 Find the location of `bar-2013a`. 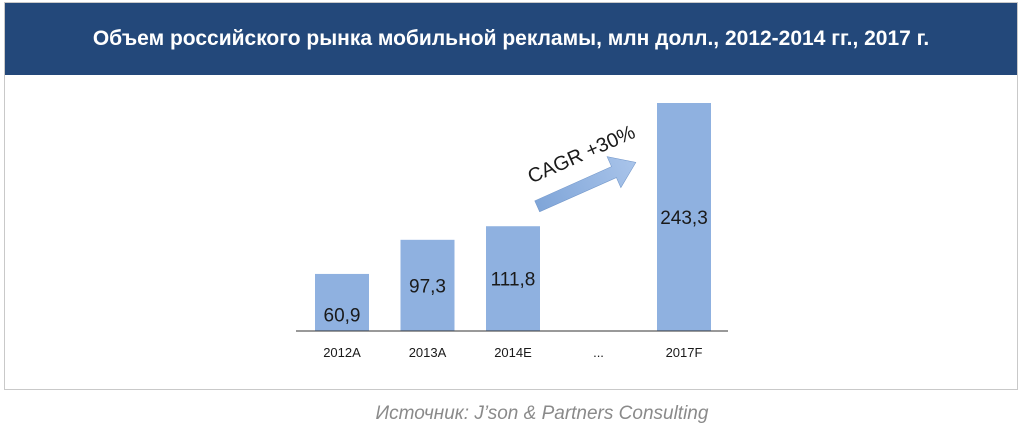

bar-2013a is located at coordinates (427, 285).